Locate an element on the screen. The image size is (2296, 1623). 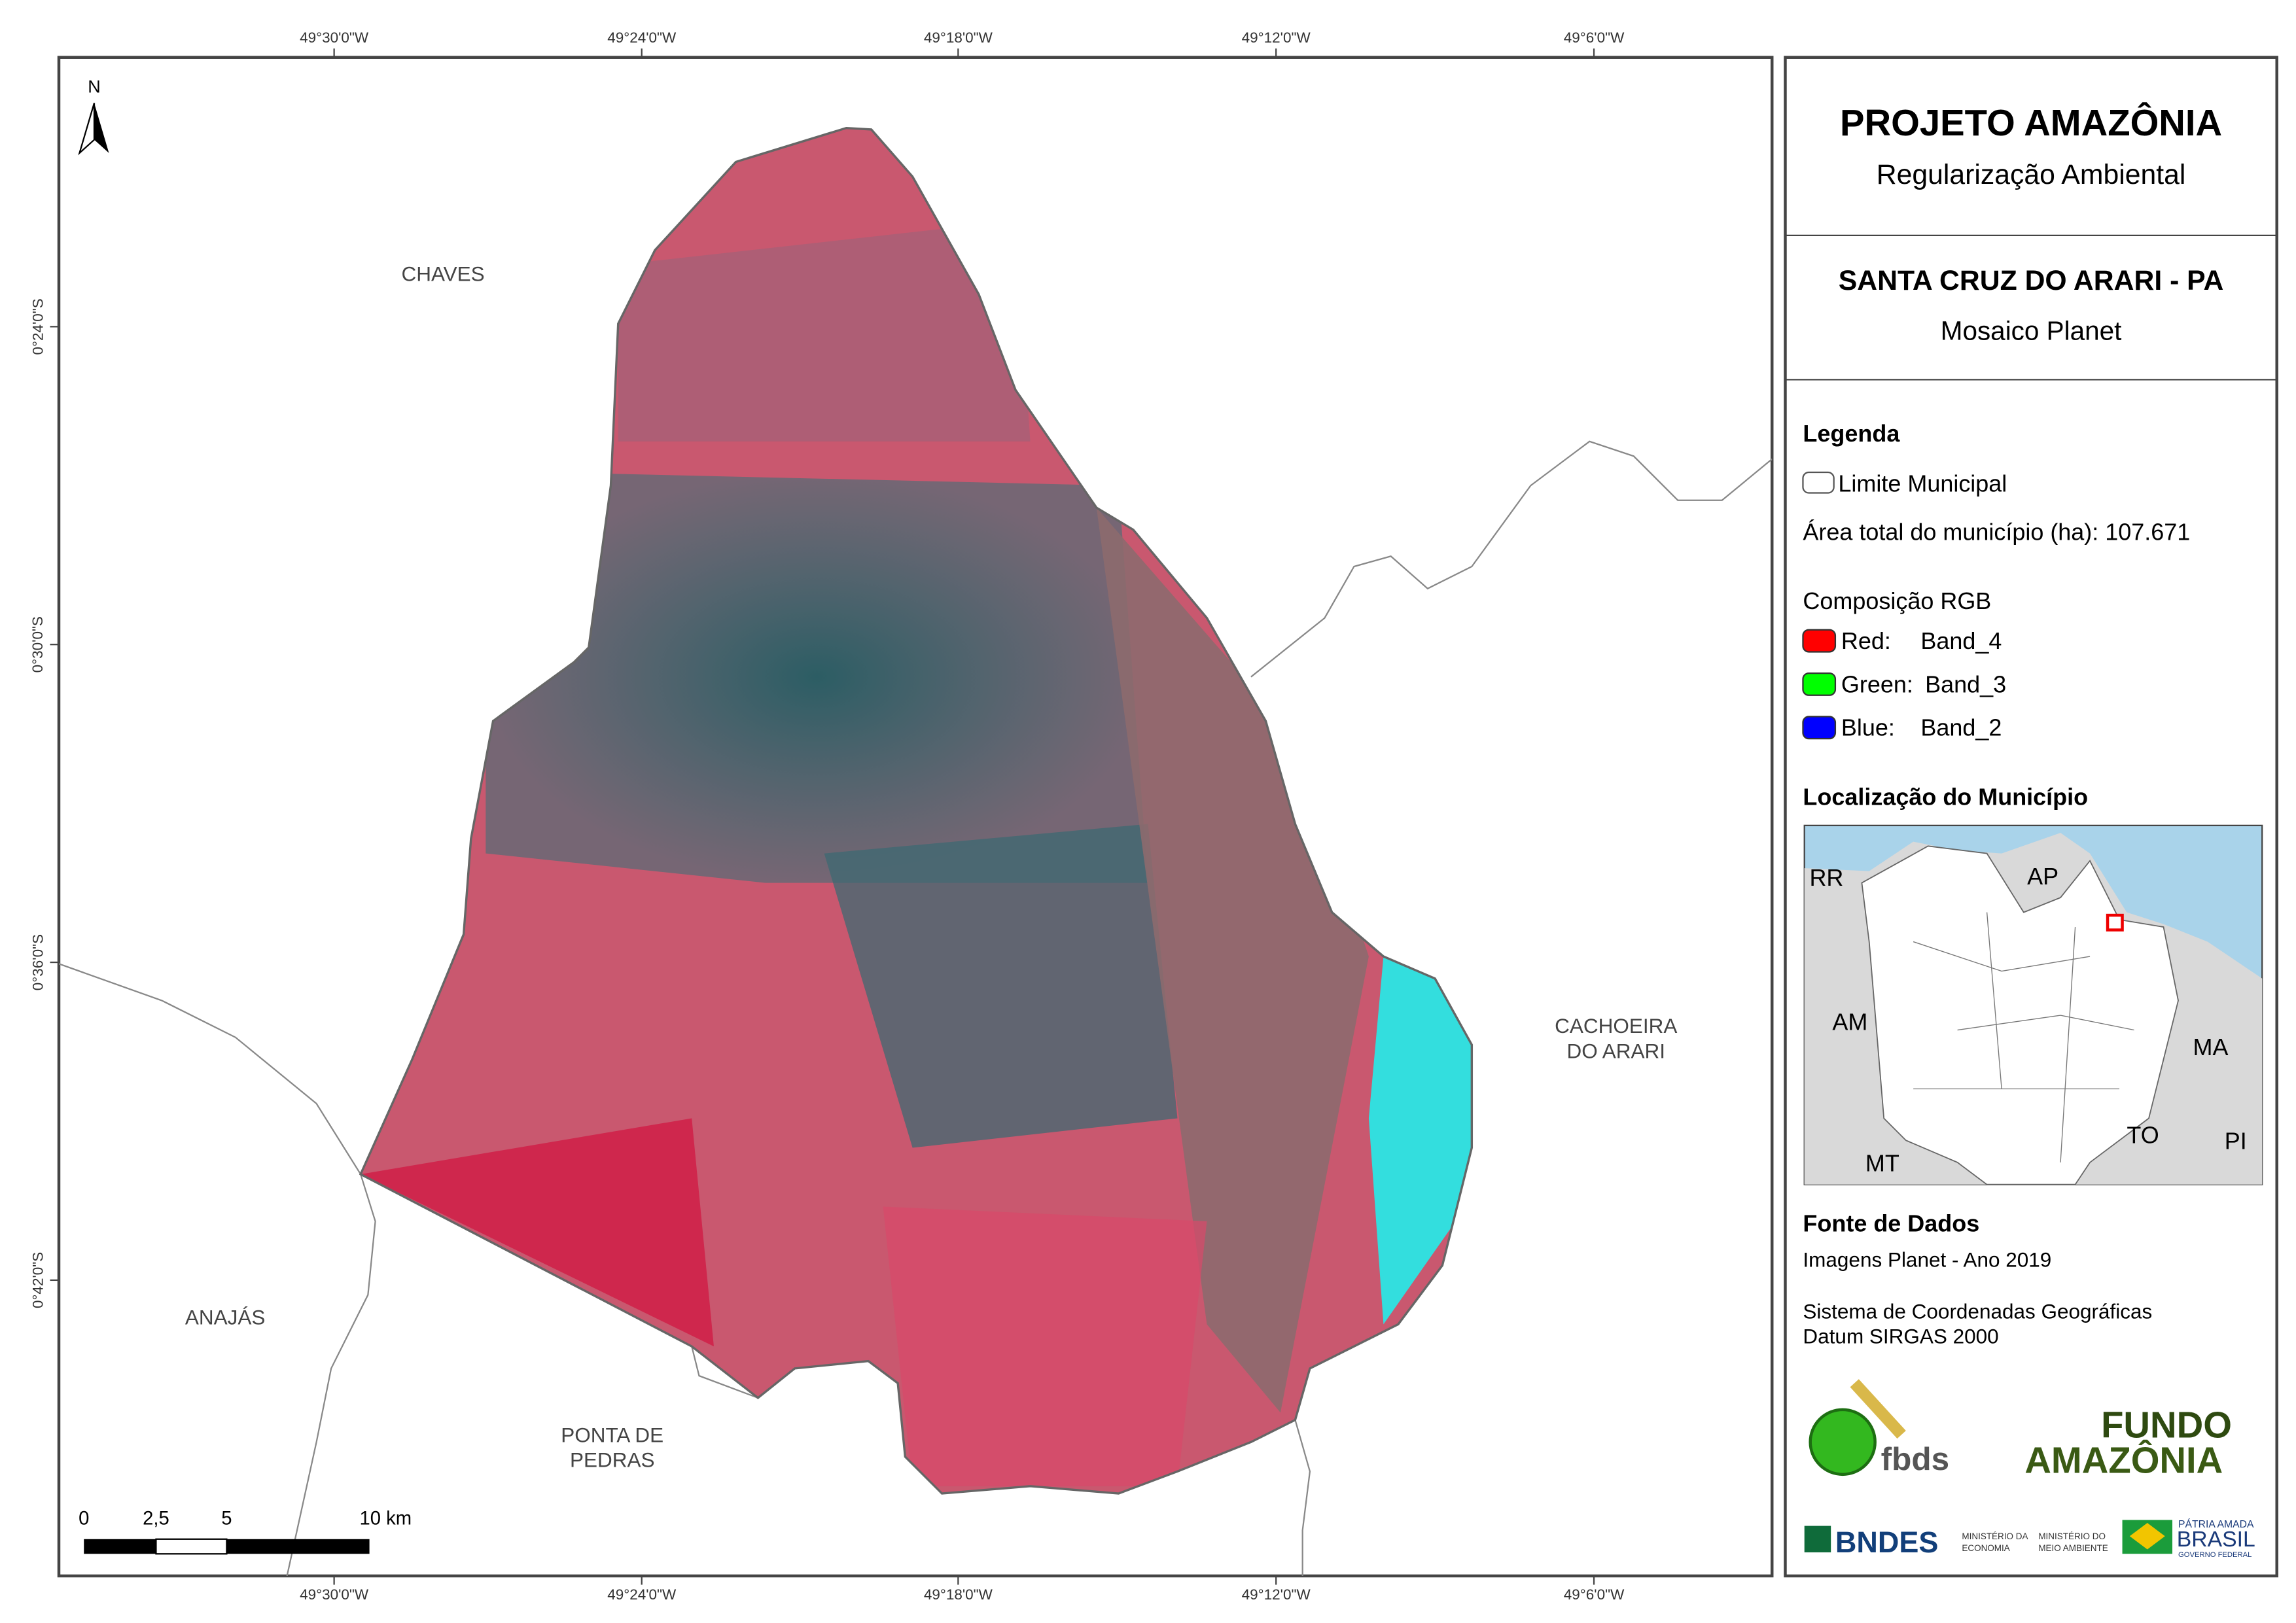
scale-label: 0 is located at coordinates (84, 1518).